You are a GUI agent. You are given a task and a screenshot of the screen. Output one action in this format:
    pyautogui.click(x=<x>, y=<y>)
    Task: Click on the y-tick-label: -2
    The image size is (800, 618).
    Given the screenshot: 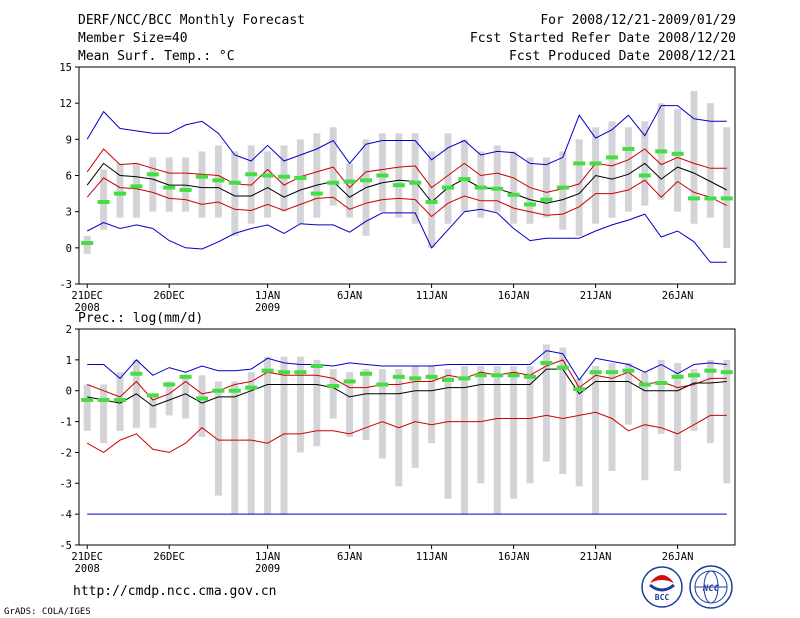 What is the action you would take?
    pyautogui.click(x=65, y=453)
    